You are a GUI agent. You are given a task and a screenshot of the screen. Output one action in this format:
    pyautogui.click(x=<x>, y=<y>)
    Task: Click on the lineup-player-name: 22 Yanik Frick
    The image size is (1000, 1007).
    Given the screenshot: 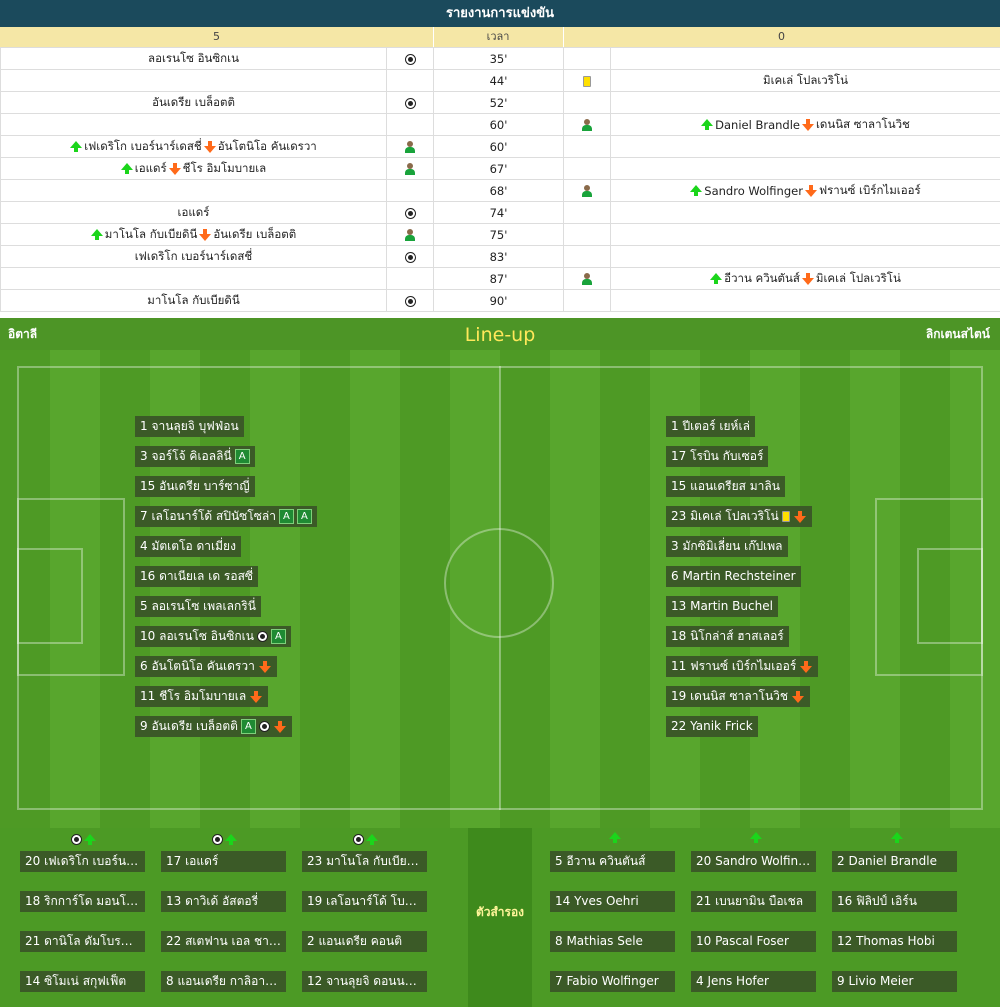 What is the action you would take?
    pyautogui.click(x=712, y=726)
    